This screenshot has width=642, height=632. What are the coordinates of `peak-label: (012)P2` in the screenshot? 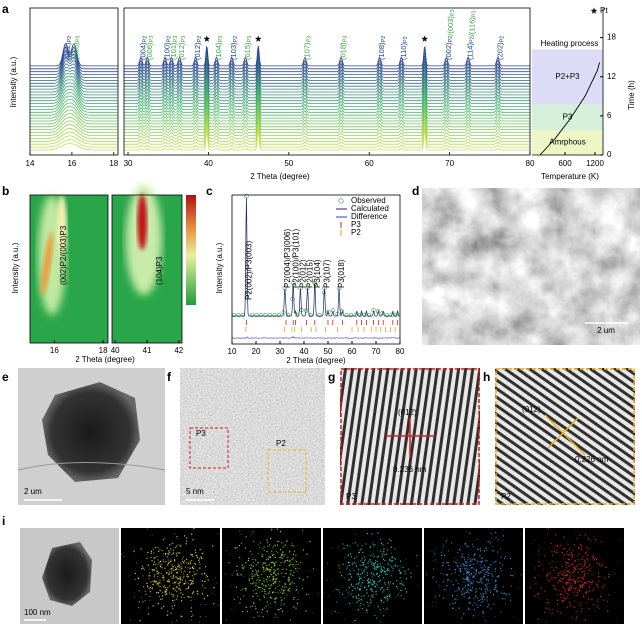 It's located at (198, 48).